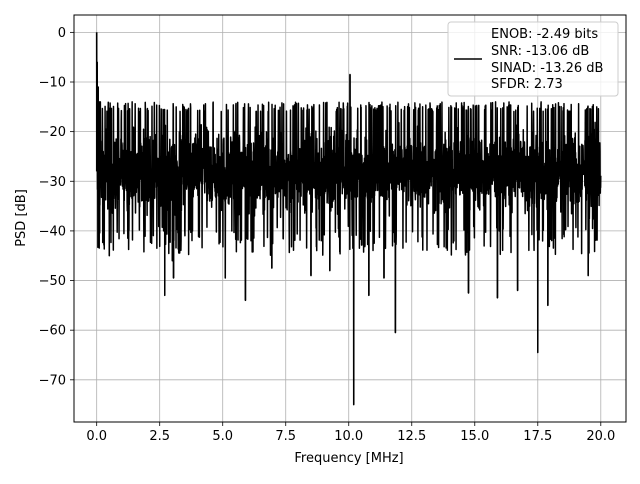  What do you see at coordinates (96, 436) in the screenshot?
I see `x-tick-label: 0.0` at bounding box center [96, 436].